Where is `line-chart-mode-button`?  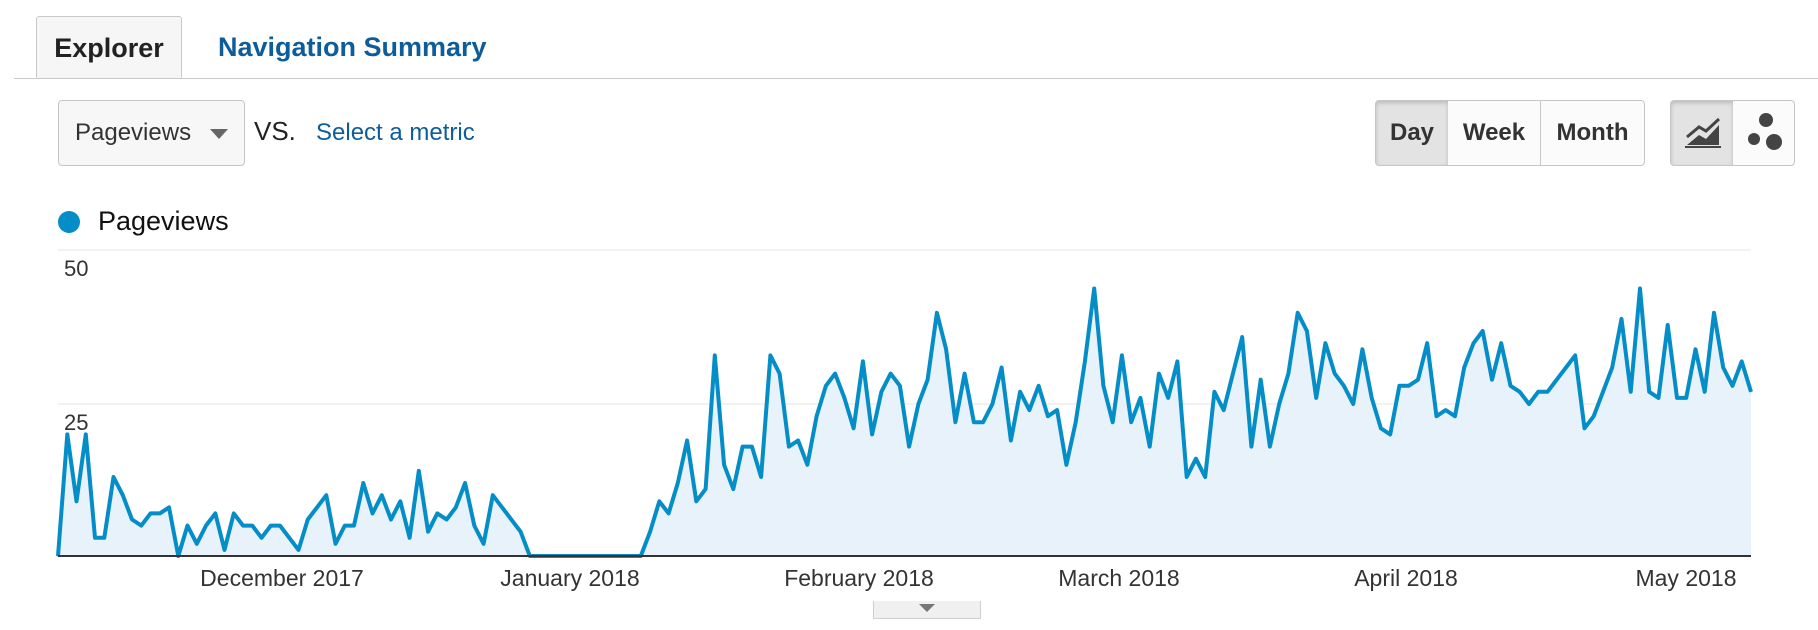
line-chart-mode-button is located at coordinates (1702, 133).